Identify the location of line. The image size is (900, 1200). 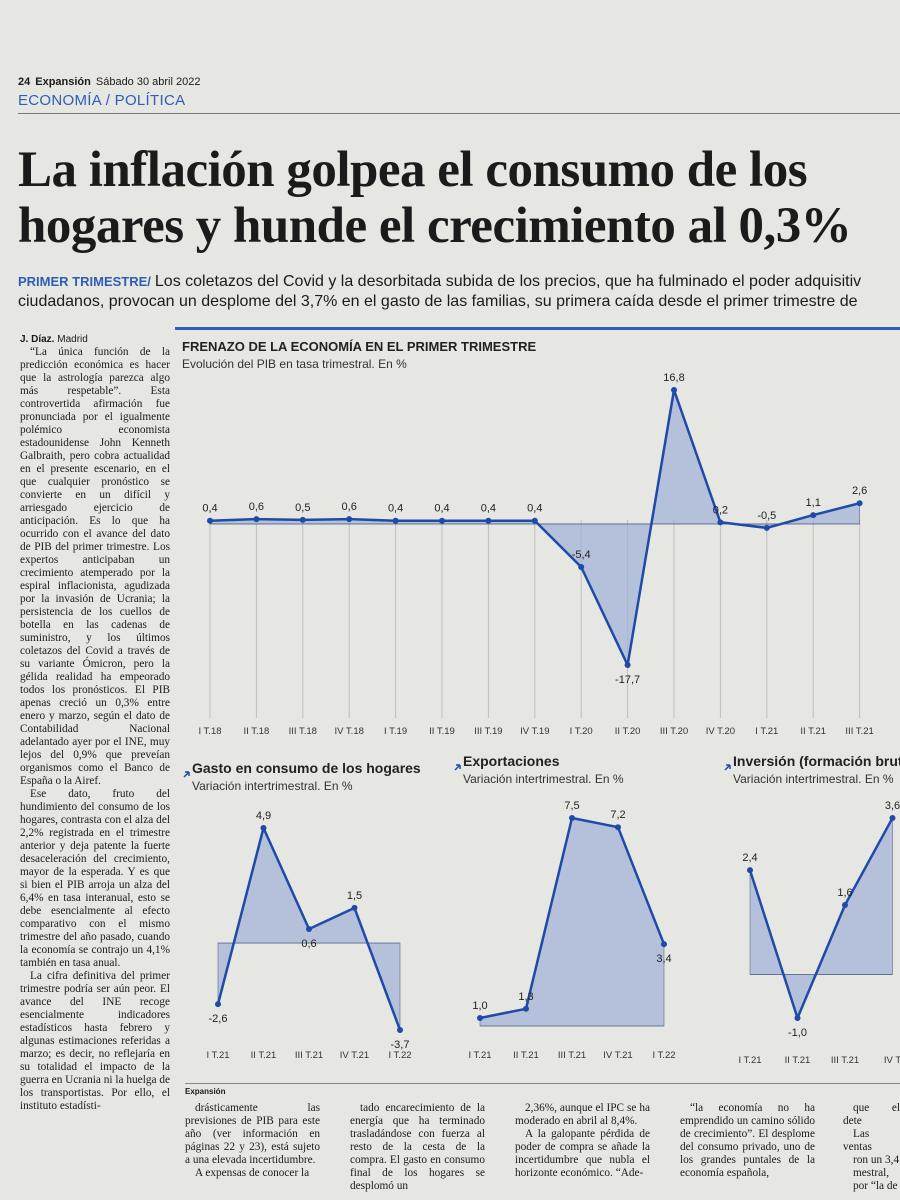
(821, 918).